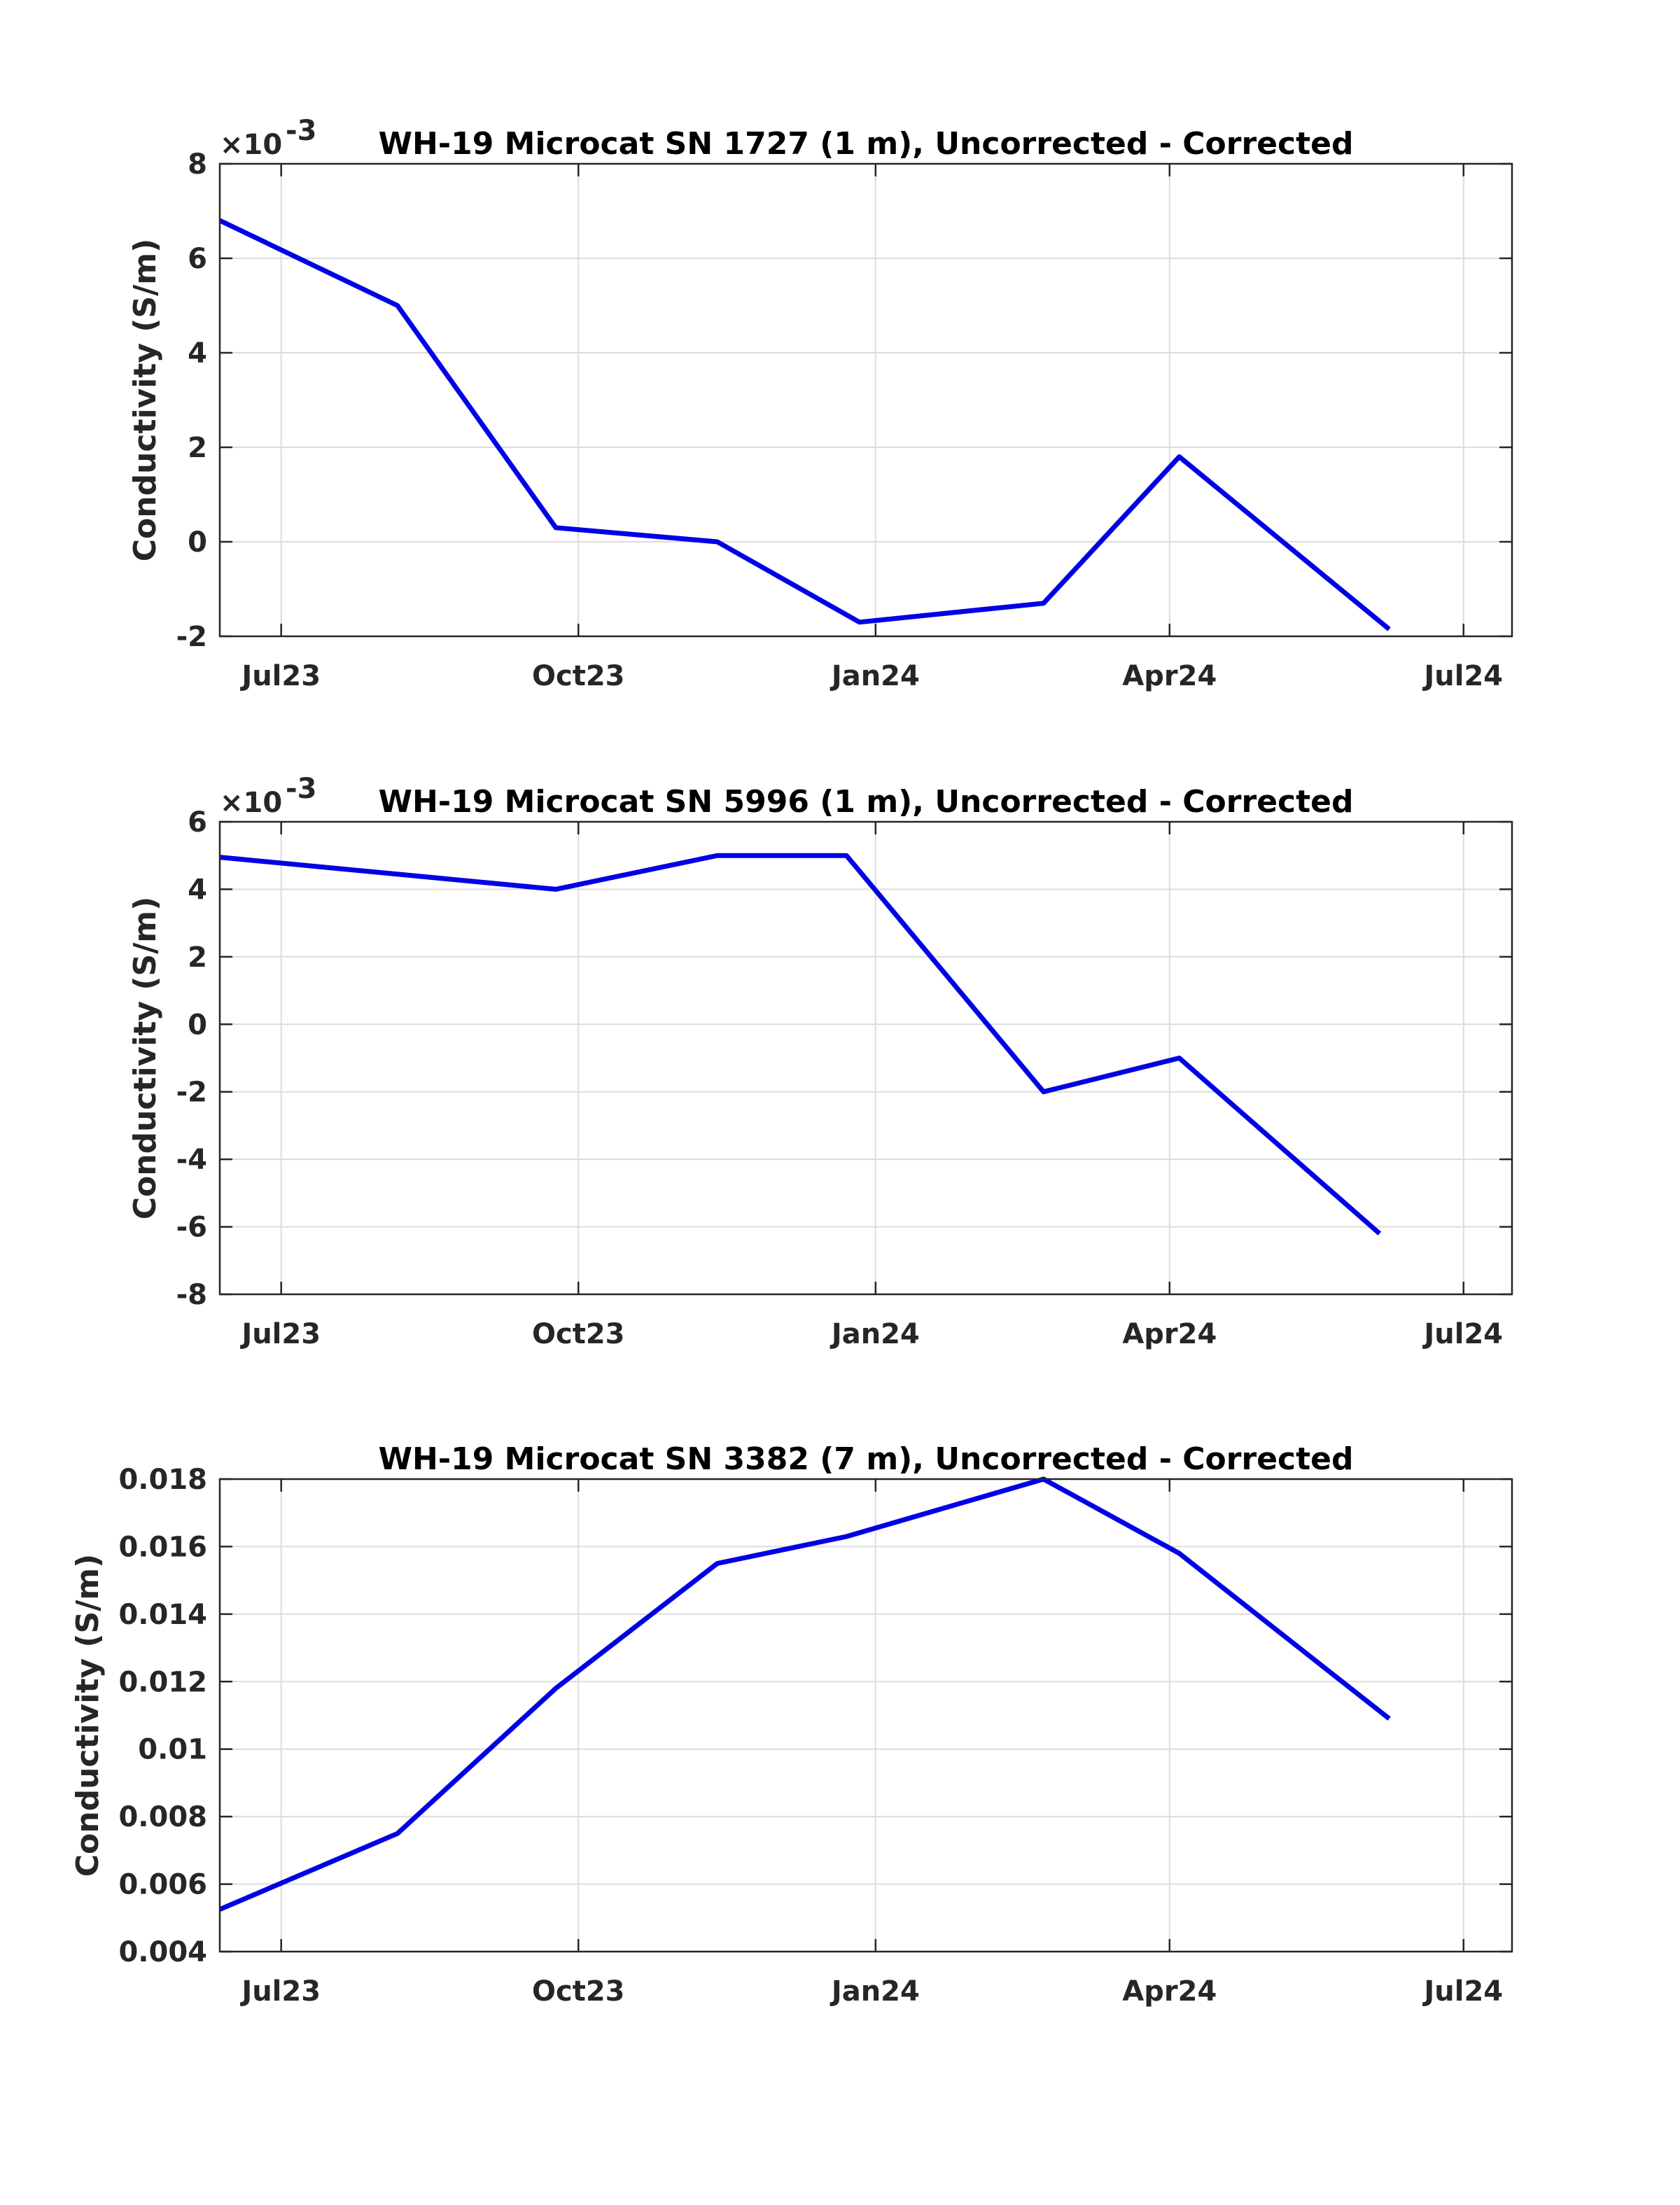  I want to click on y-tick-label: 0.01, so click(172, 1750).